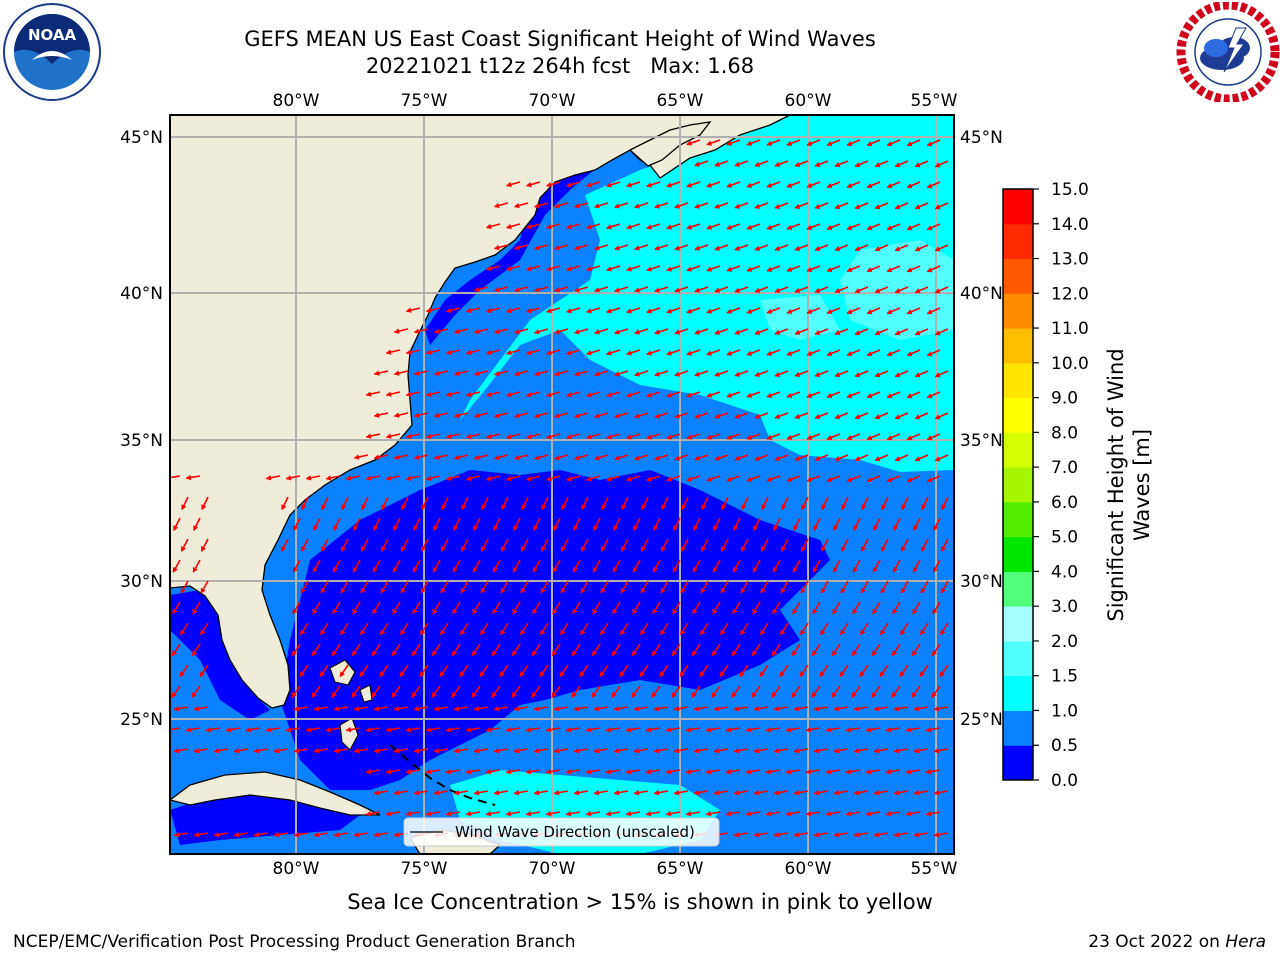 The image size is (1280, 960). I want to click on wind-wave-arrow, so click(175, 729).